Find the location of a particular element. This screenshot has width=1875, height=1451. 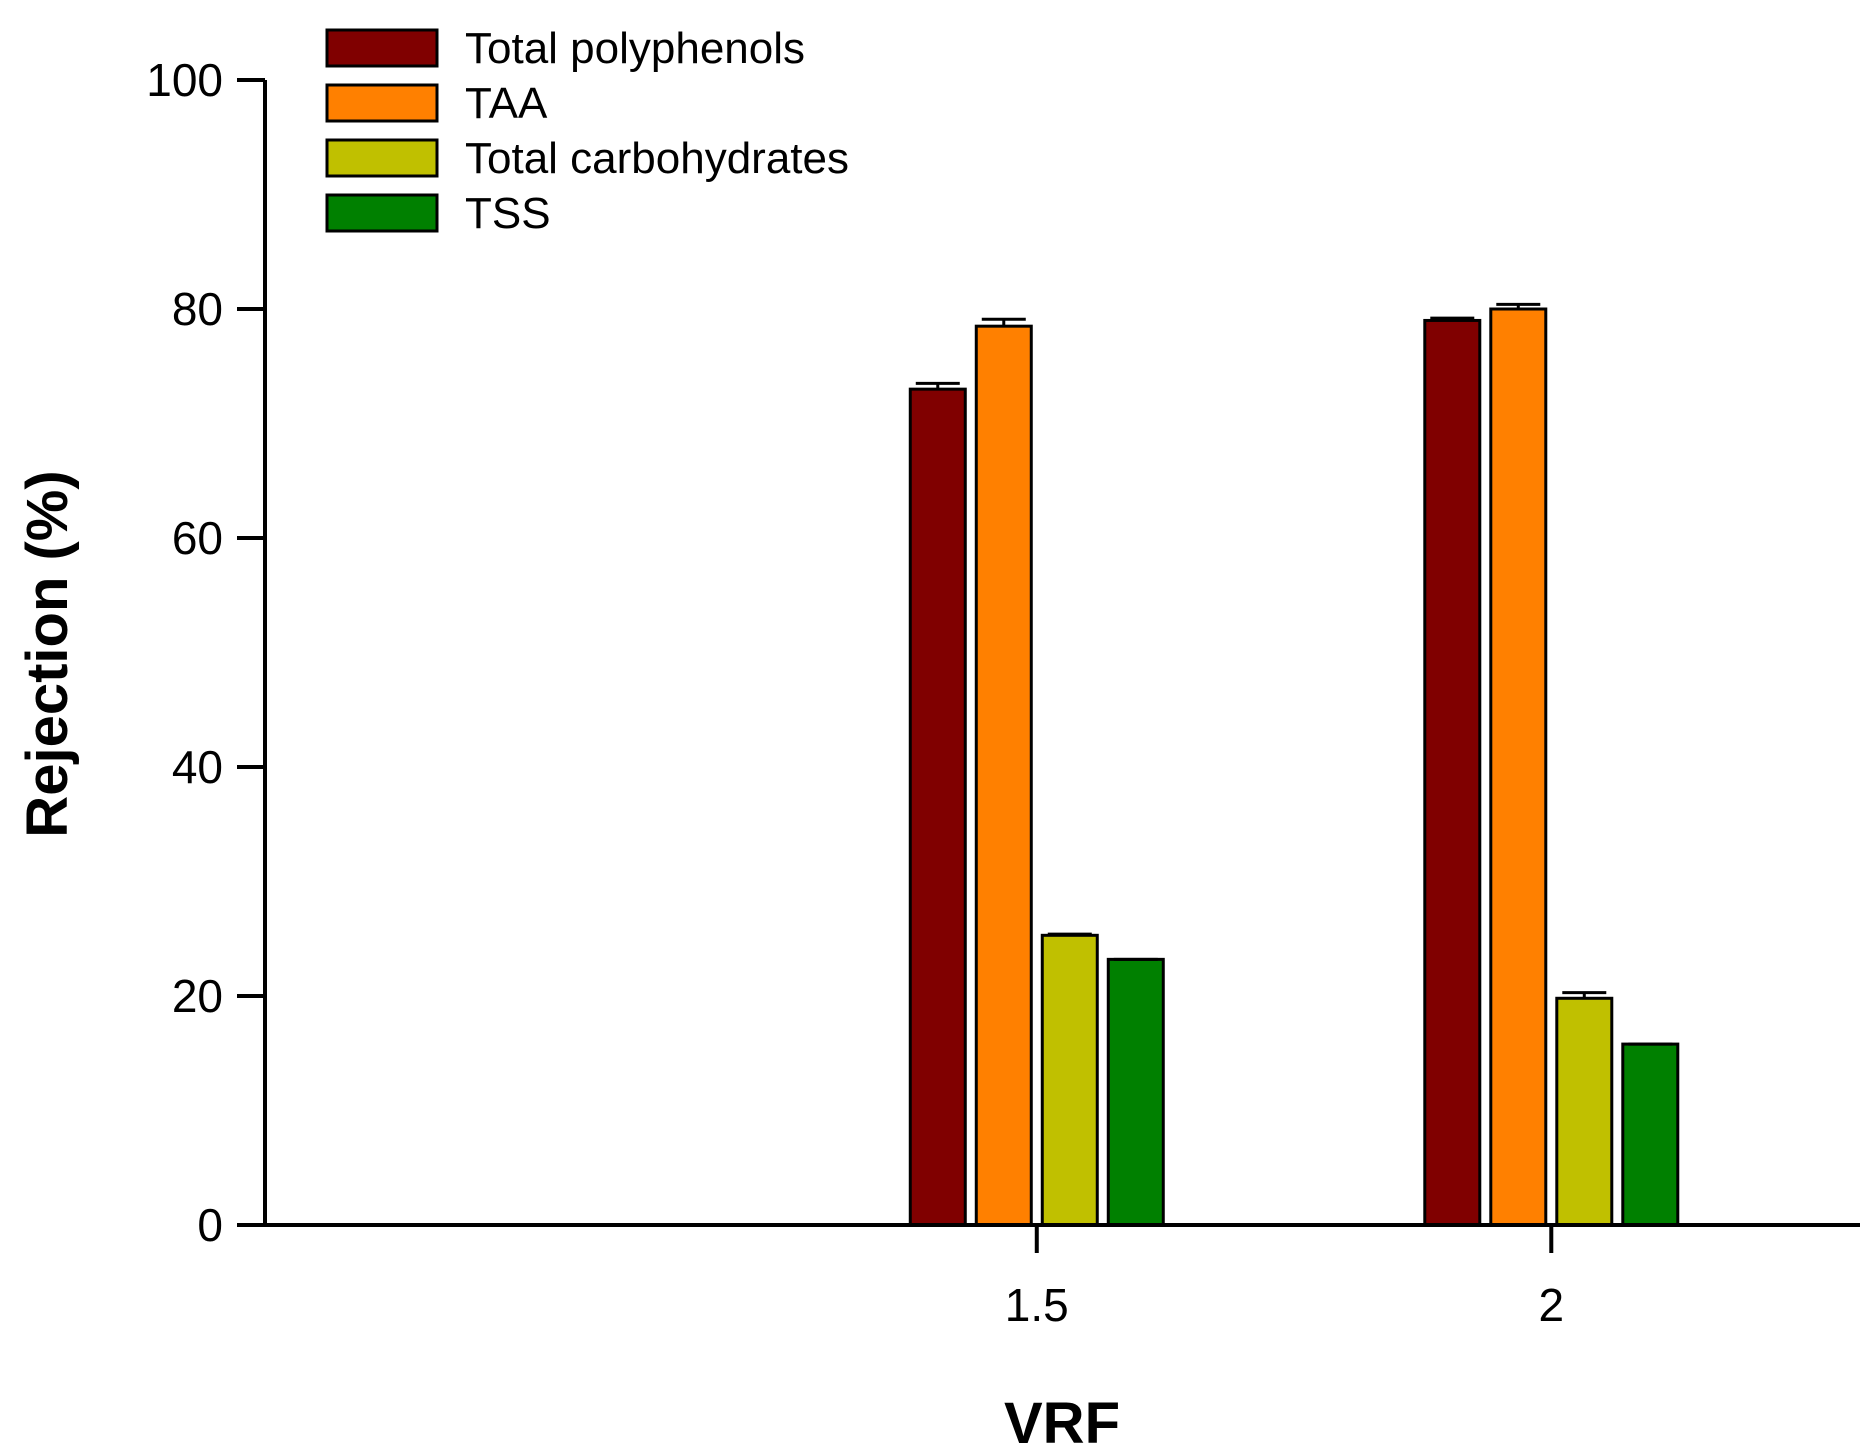

bar-tss-1.5 is located at coordinates (1135, 1092).